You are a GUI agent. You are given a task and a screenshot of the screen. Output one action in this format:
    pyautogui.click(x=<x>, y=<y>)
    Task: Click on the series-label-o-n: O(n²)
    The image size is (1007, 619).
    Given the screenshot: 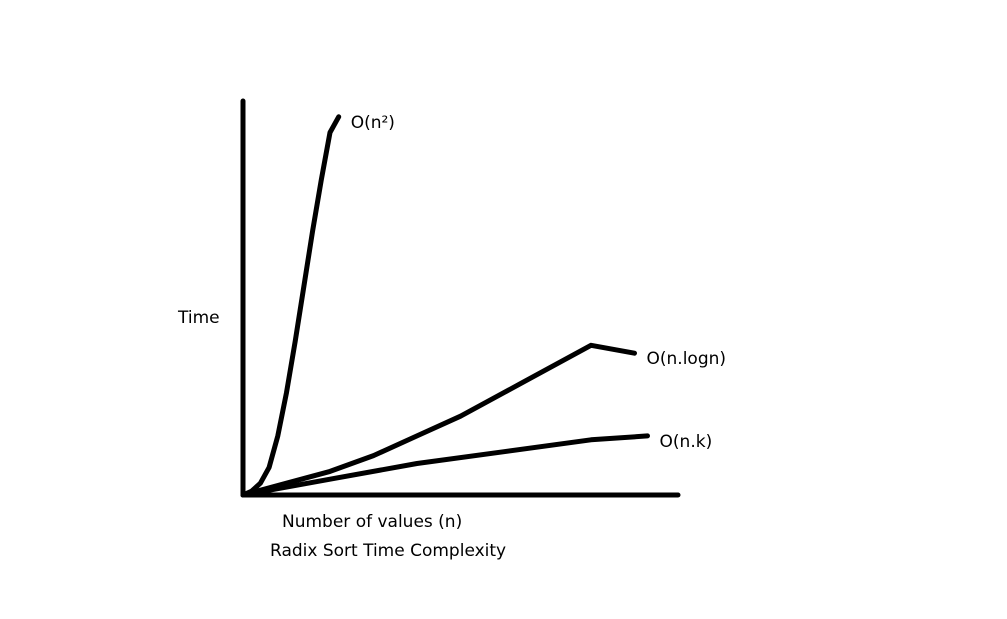 What is the action you would take?
    pyautogui.click(x=373, y=123)
    